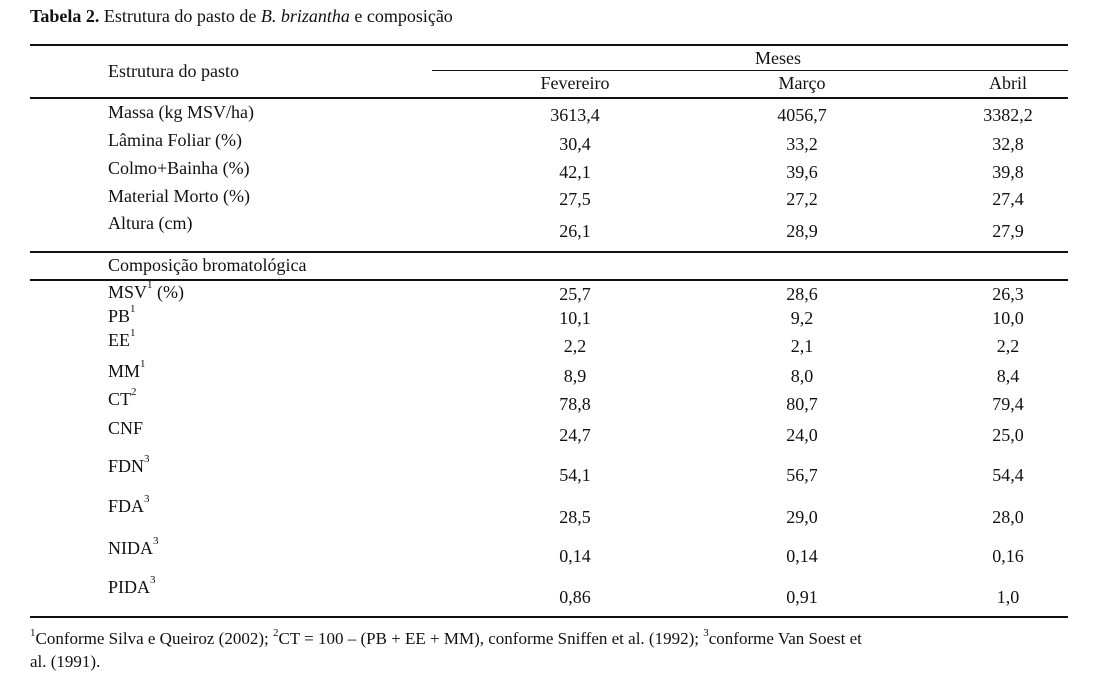  Describe the element at coordinates (802, 475) in the screenshot. I see `table-cell: 56,7` at that location.